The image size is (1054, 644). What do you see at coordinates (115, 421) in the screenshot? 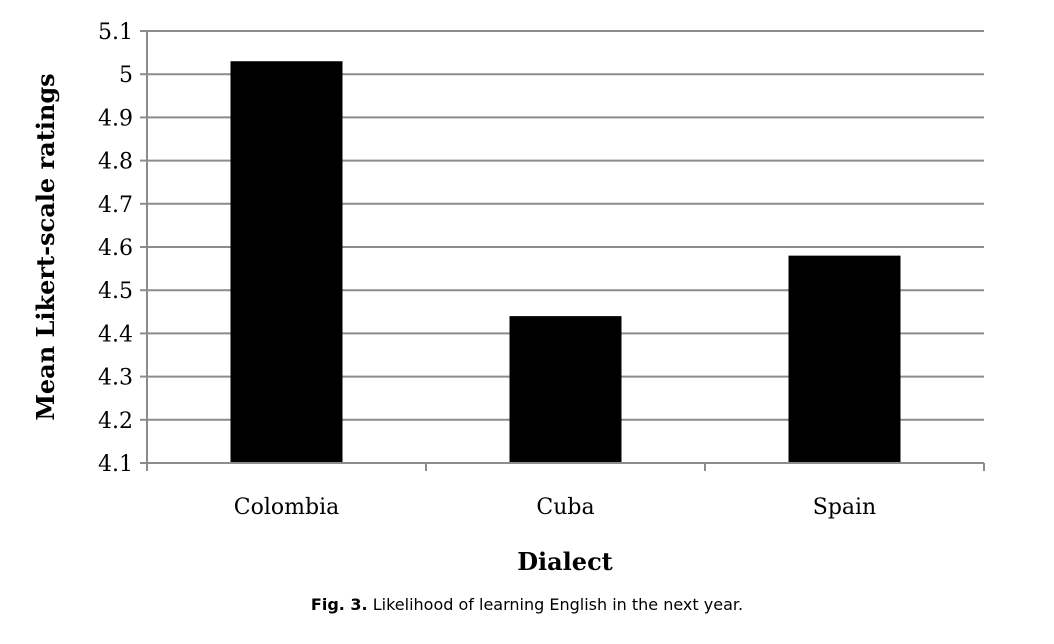
I see `y-tick-label: 4.2` at bounding box center [115, 421].